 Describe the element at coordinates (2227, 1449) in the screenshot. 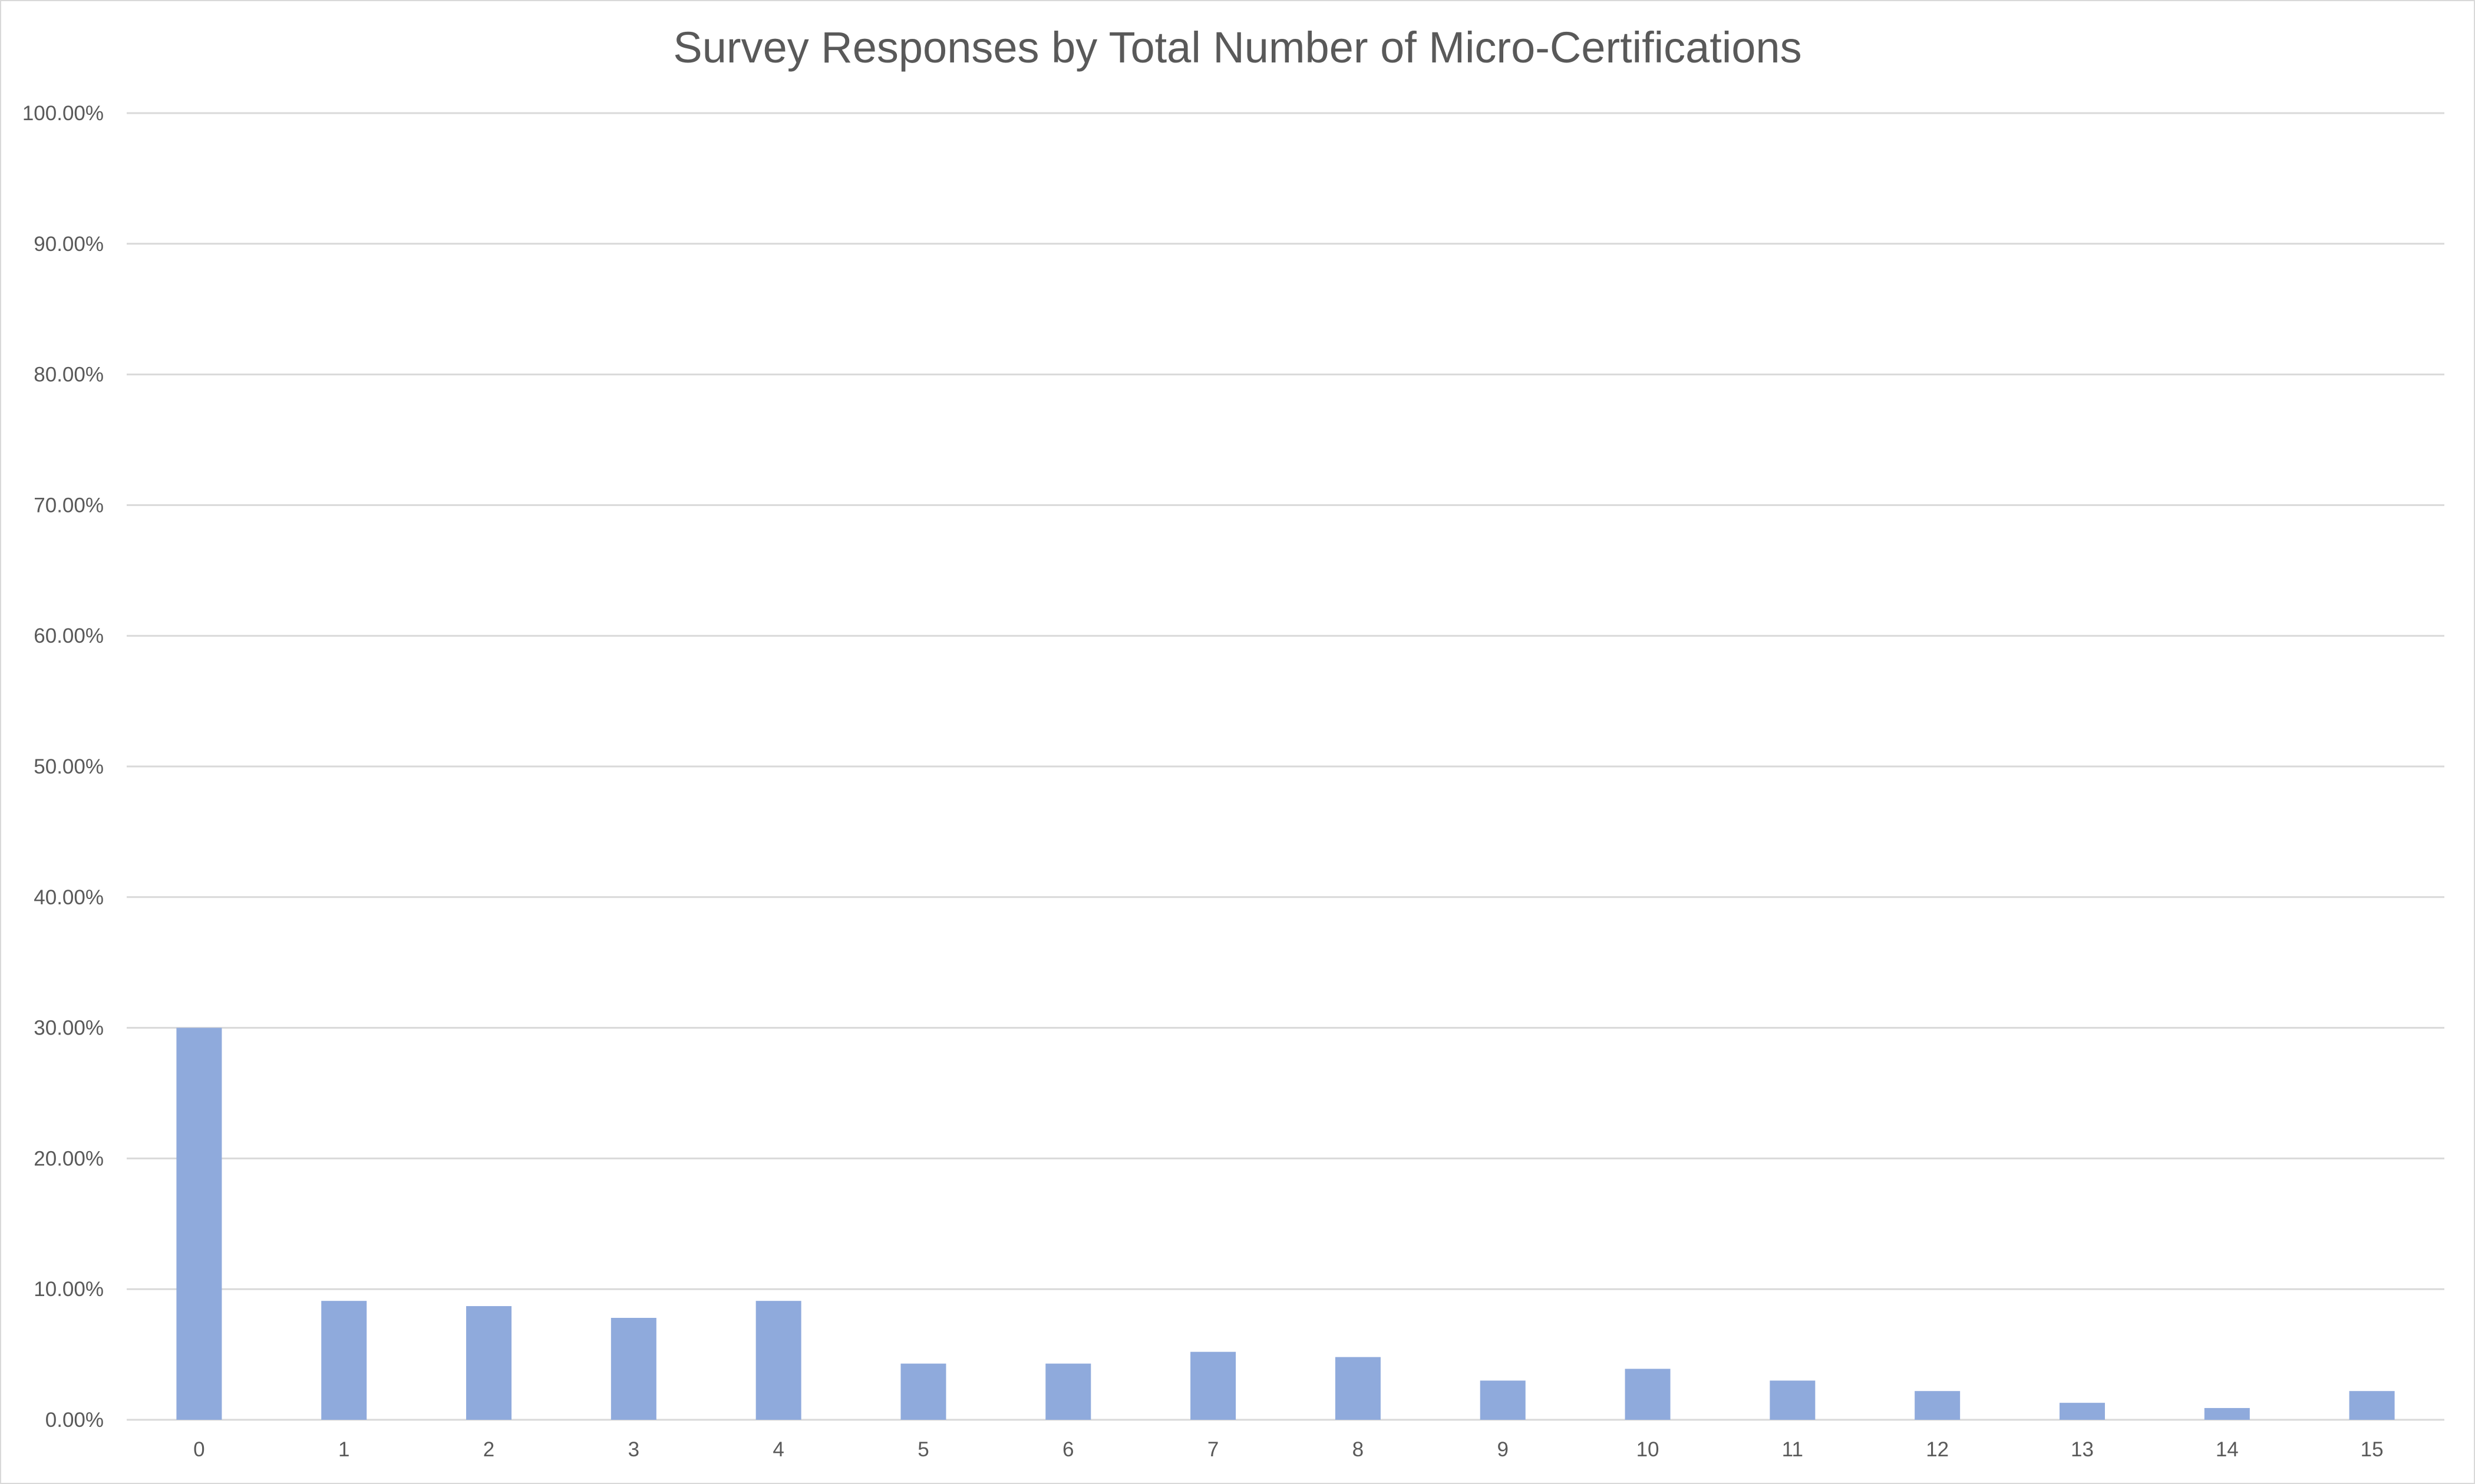

I see `x-tick-label: 14` at that location.